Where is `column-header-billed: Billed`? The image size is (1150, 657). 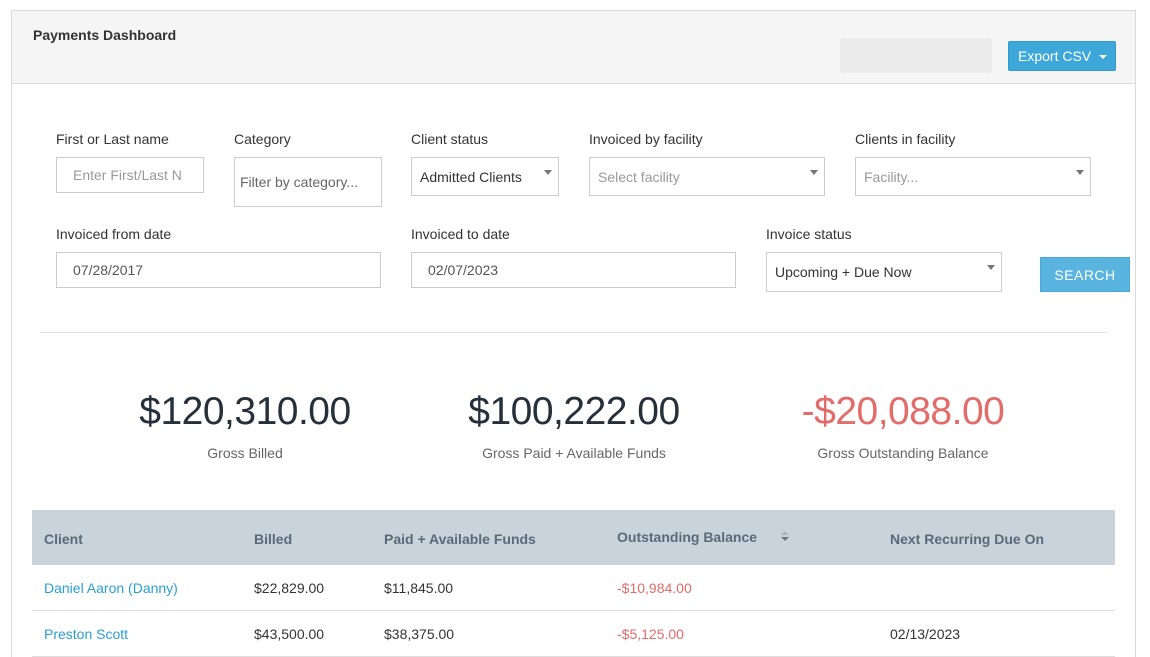 column-header-billed: Billed is located at coordinates (273, 539).